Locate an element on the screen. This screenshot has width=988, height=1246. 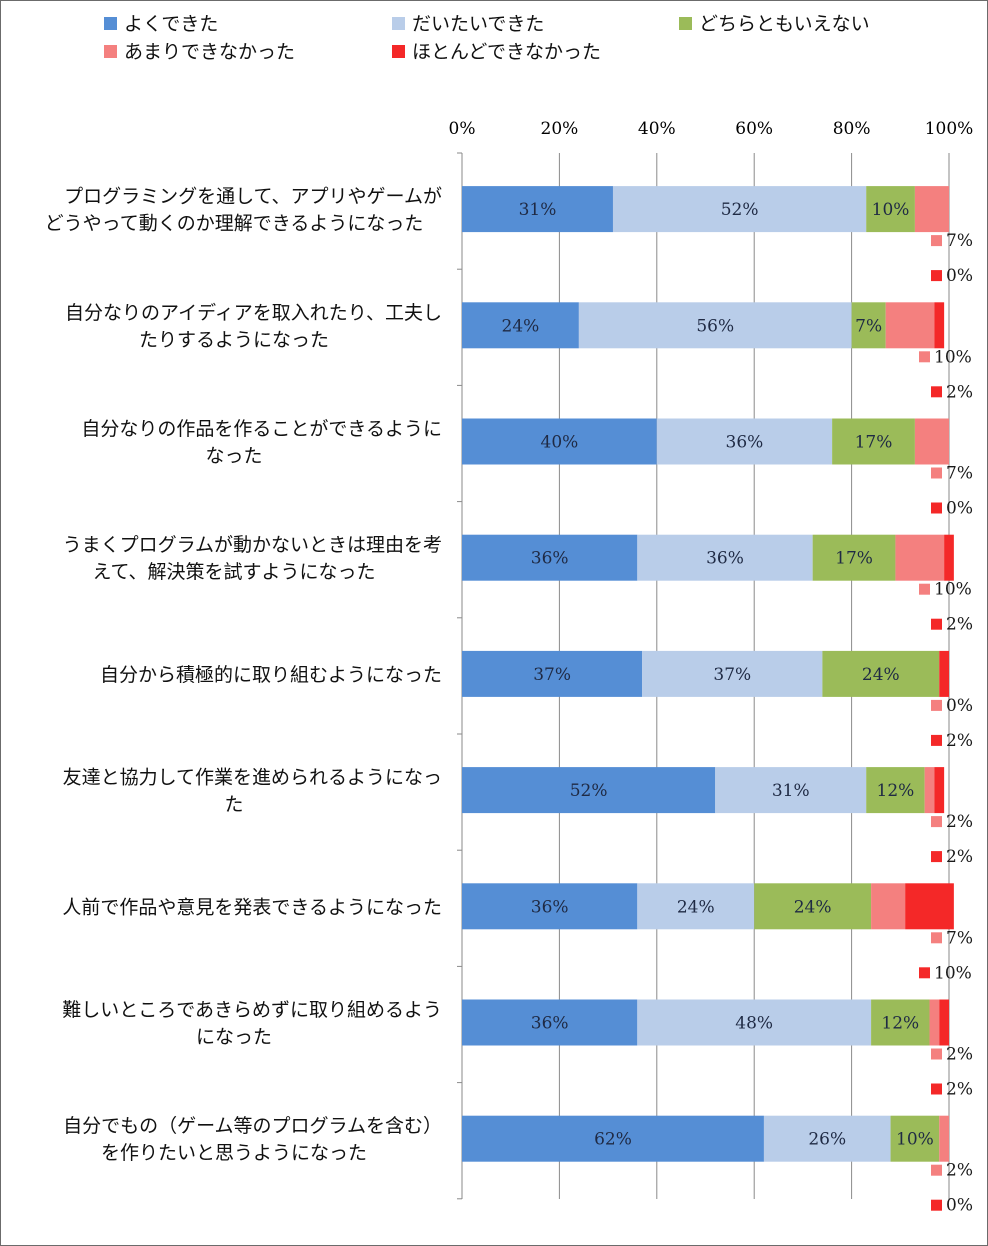
x-tick-label: 40% is located at coordinates (657, 129).